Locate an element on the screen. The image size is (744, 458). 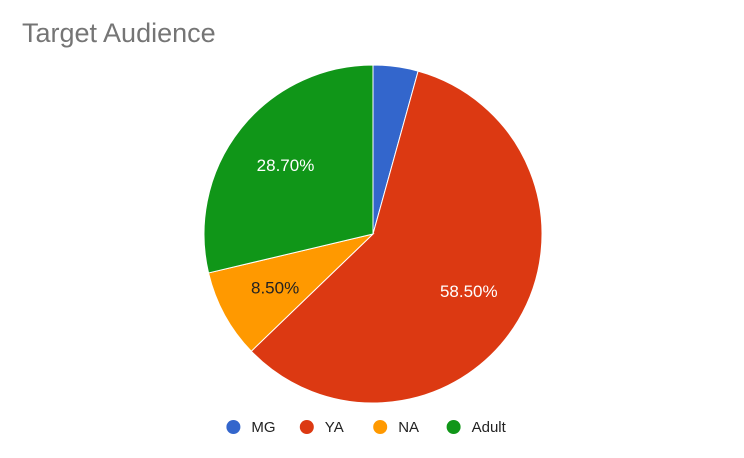
legend-swatch-ya is located at coordinates (306, 427).